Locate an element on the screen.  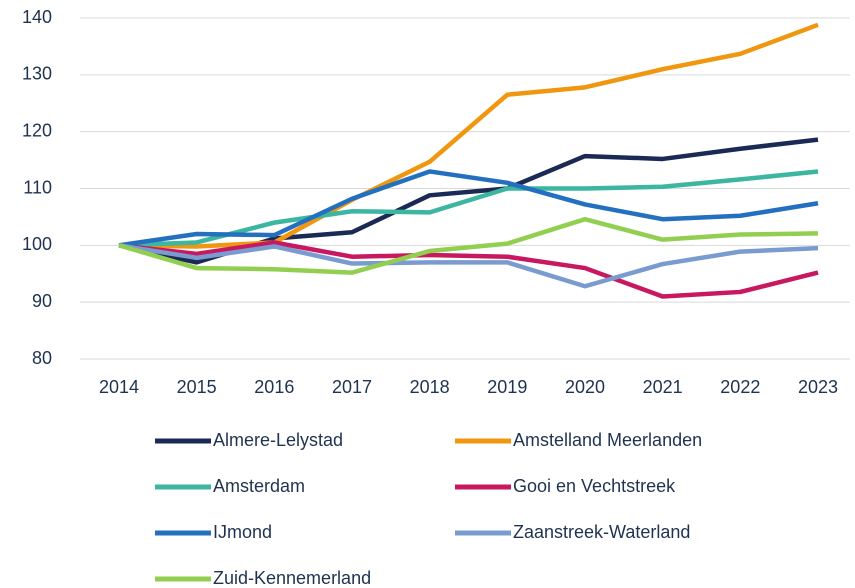
legend-label: Almere-Lelystad is located at coordinates (278, 440).